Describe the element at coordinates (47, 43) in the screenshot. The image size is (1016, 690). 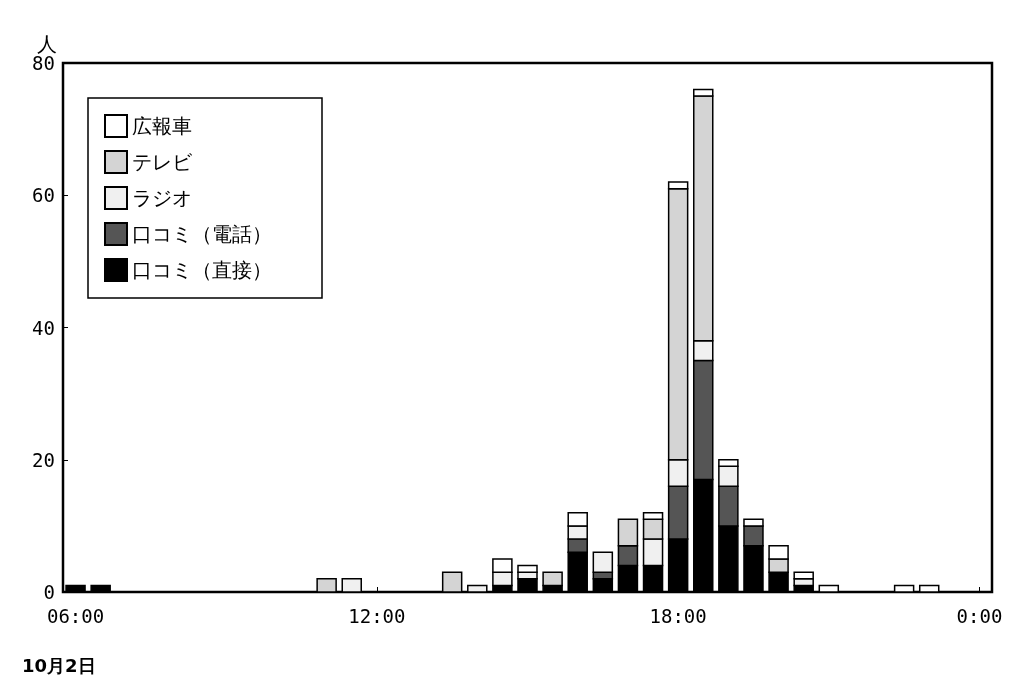
I see `y-axis-title: 人` at that location.